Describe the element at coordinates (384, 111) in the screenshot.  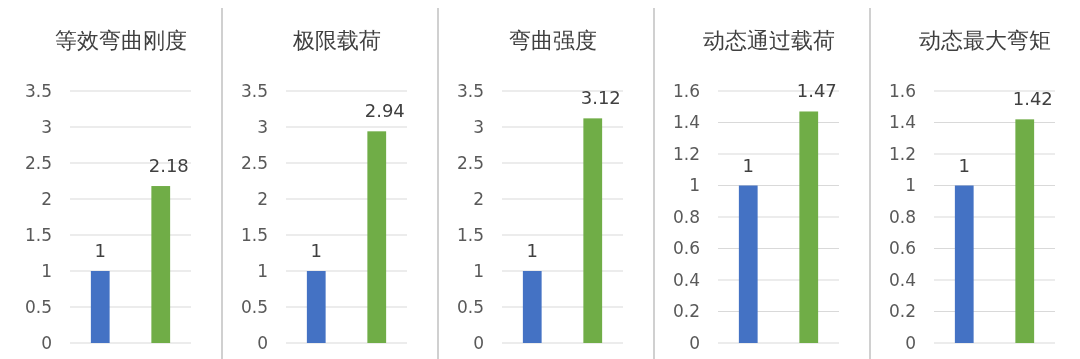
I see `data-label: 2.94` at that location.